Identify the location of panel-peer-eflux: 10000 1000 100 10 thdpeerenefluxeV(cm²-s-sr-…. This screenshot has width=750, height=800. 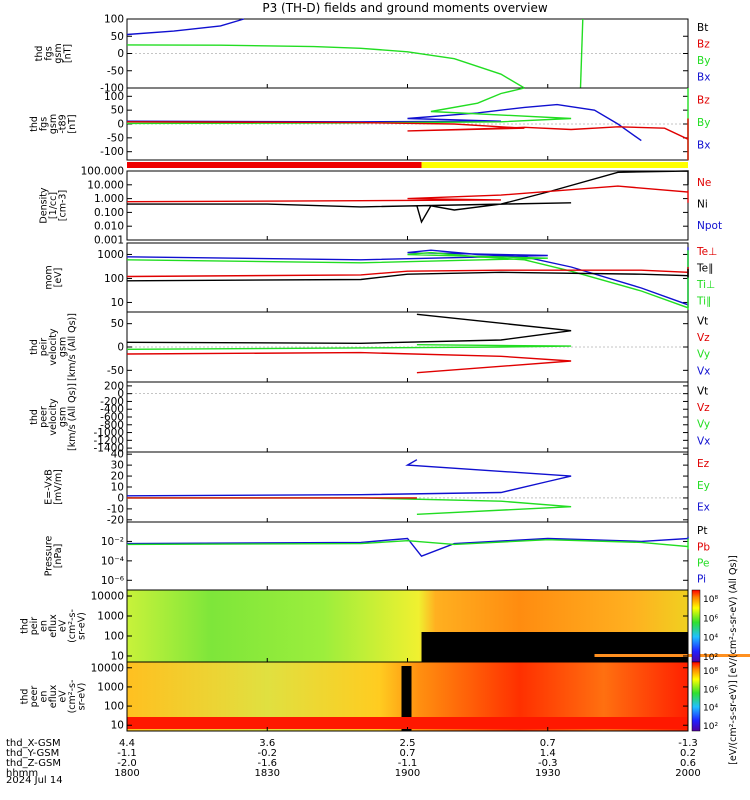
(354, 696).